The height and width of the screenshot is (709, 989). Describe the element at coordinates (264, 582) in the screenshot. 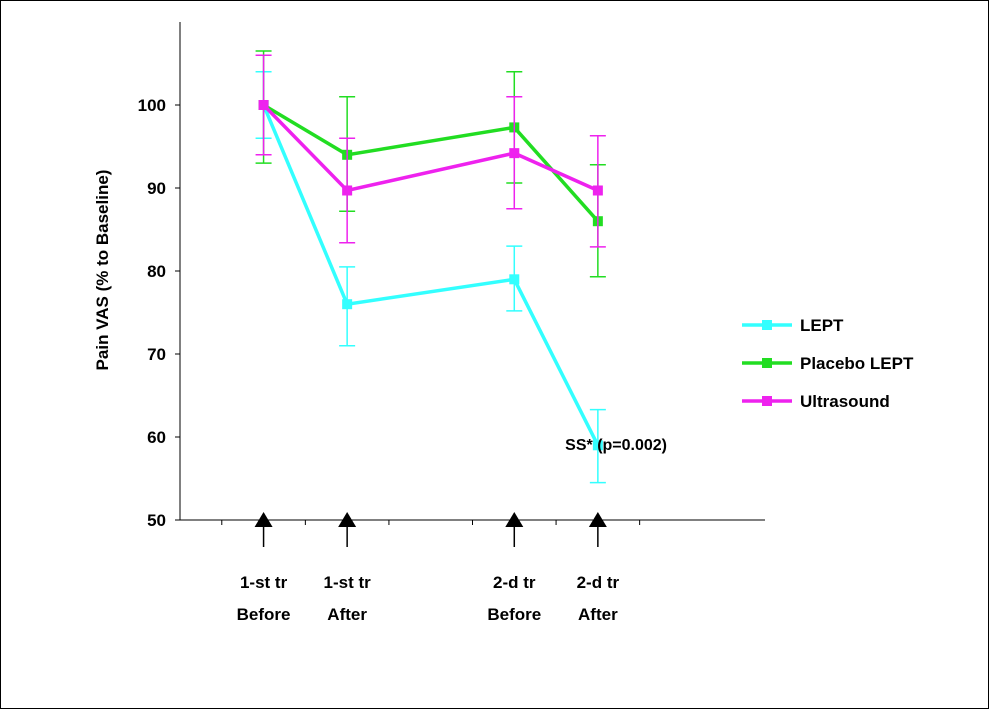

I see `x-label-line1-0: 1-st tr` at that location.